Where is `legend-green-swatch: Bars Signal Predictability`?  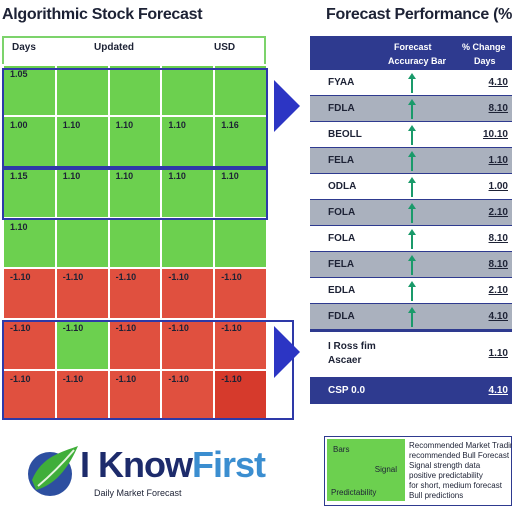
legend-green-swatch: Bars Signal Predictability is located at coordinates (366, 470).